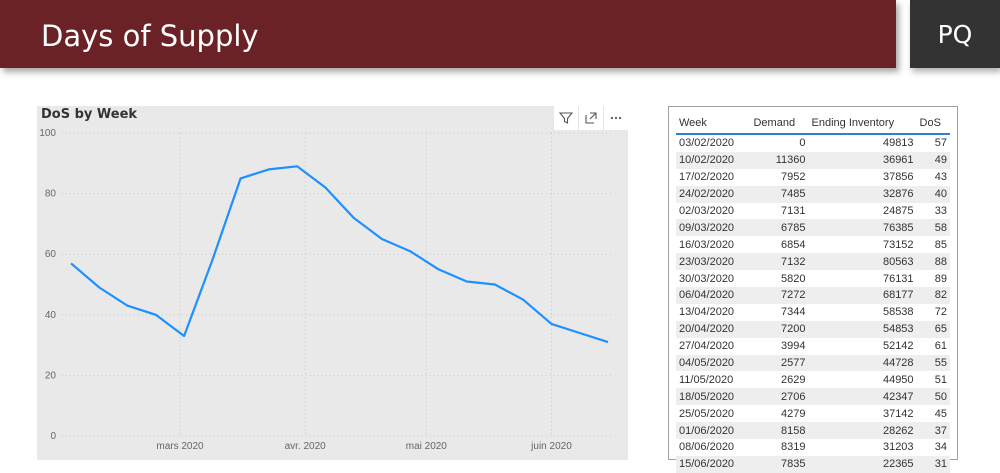 This screenshot has height=473, width=1000. I want to click on x-tick-label: juin 2020, so click(551, 446).